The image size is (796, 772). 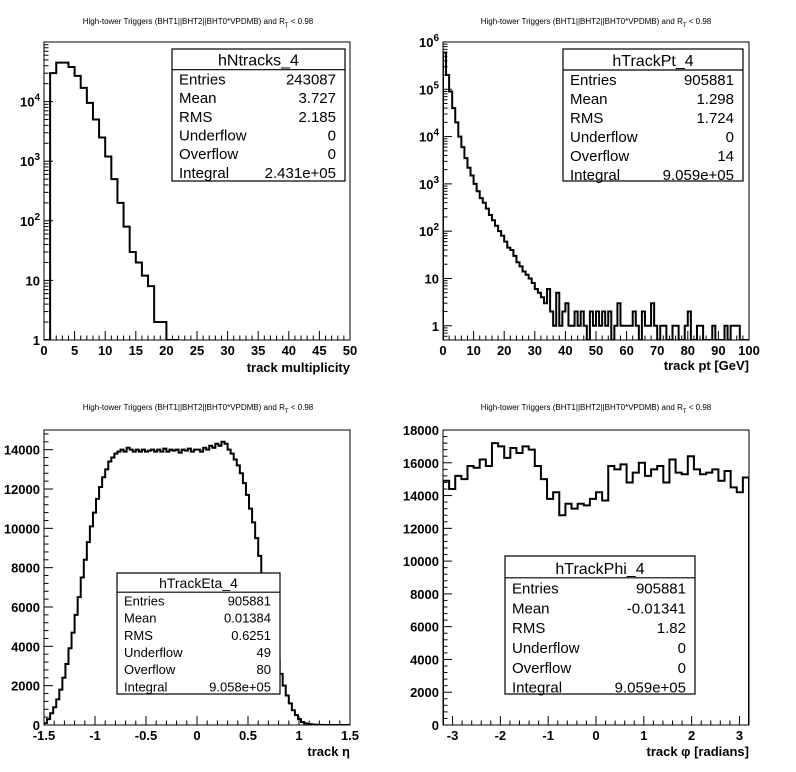 I want to click on x-tick-label: -0.5, so click(x=146, y=735).